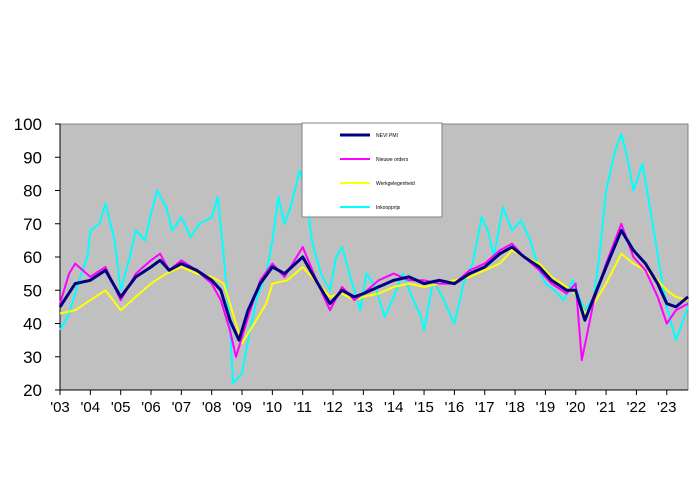 This screenshot has height=500, width=700. Describe the element at coordinates (455, 407) in the screenshot. I see `x-tick-label: '16` at that location.